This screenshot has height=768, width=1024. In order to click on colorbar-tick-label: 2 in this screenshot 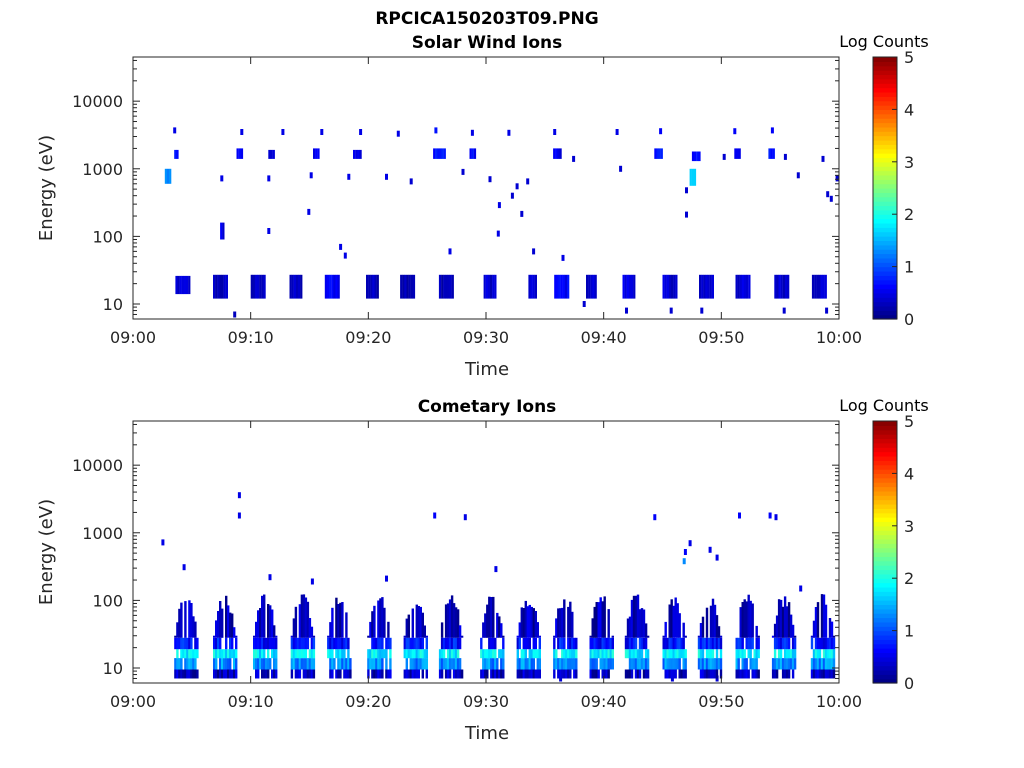, I will do `click(909, 578)`.